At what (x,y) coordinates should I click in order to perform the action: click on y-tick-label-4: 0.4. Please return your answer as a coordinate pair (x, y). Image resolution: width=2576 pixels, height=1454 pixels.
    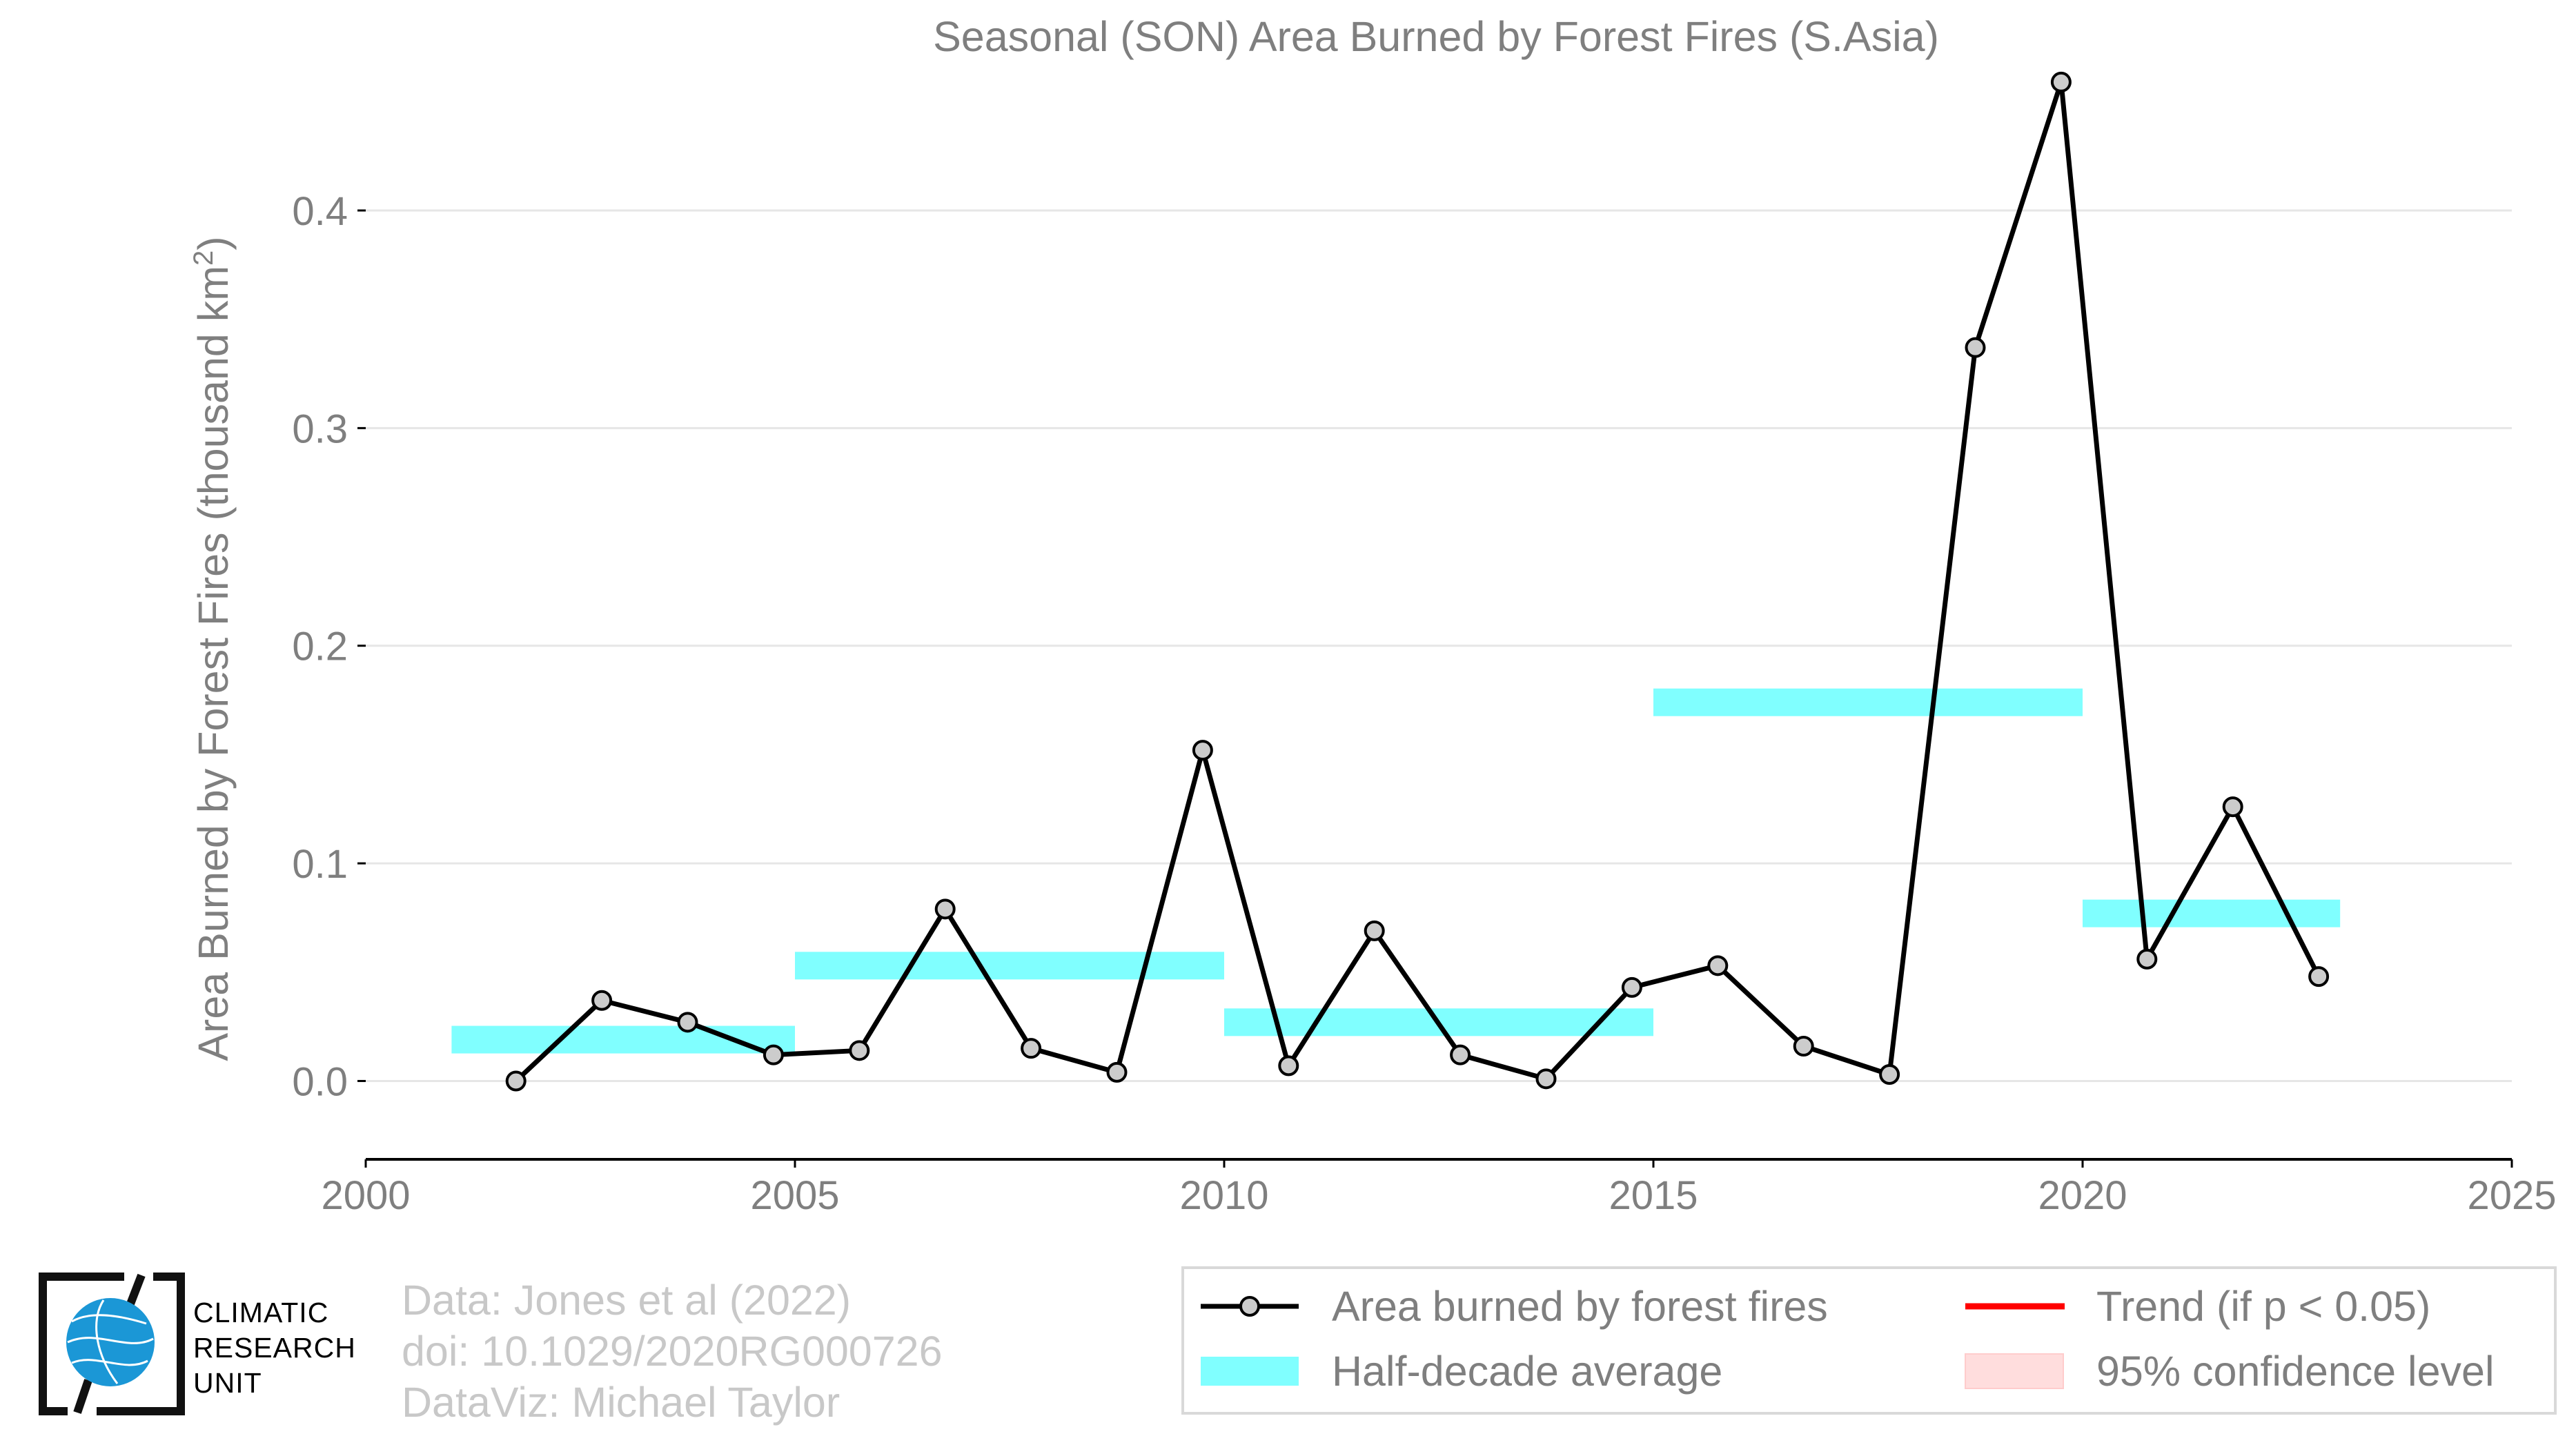
    Looking at the image, I should click on (320, 211).